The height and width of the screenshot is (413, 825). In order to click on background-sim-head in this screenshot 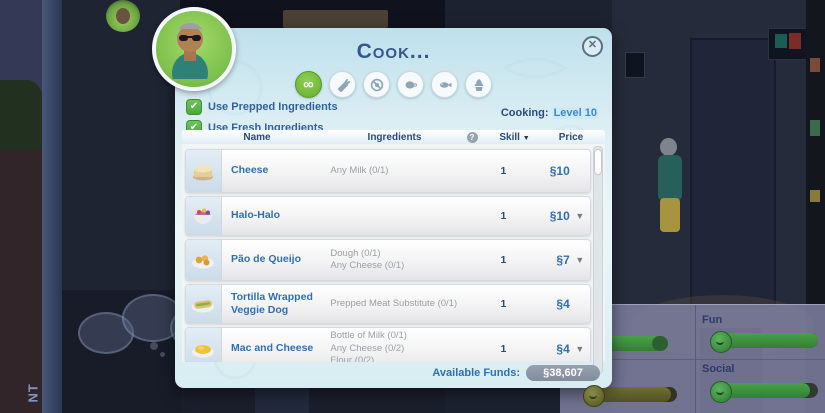, I will do `click(123, 16)`.